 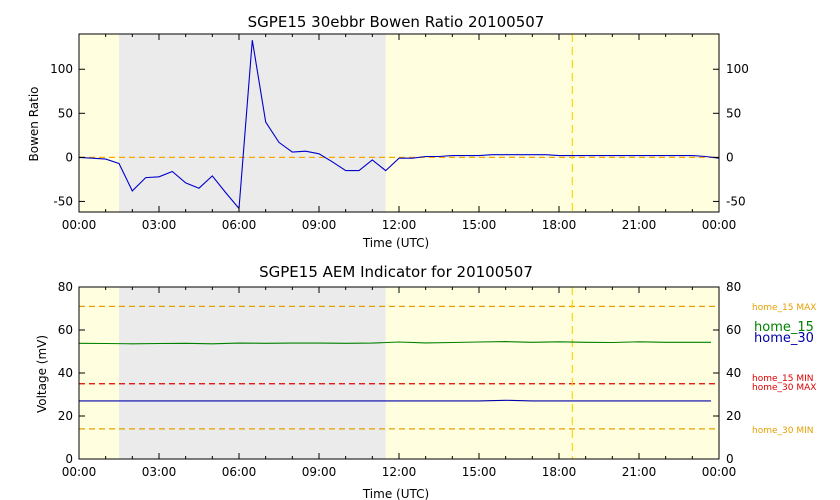 What do you see at coordinates (784, 338) in the screenshot?
I see `legend-home-30: home_30` at bounding box center [784, 338].